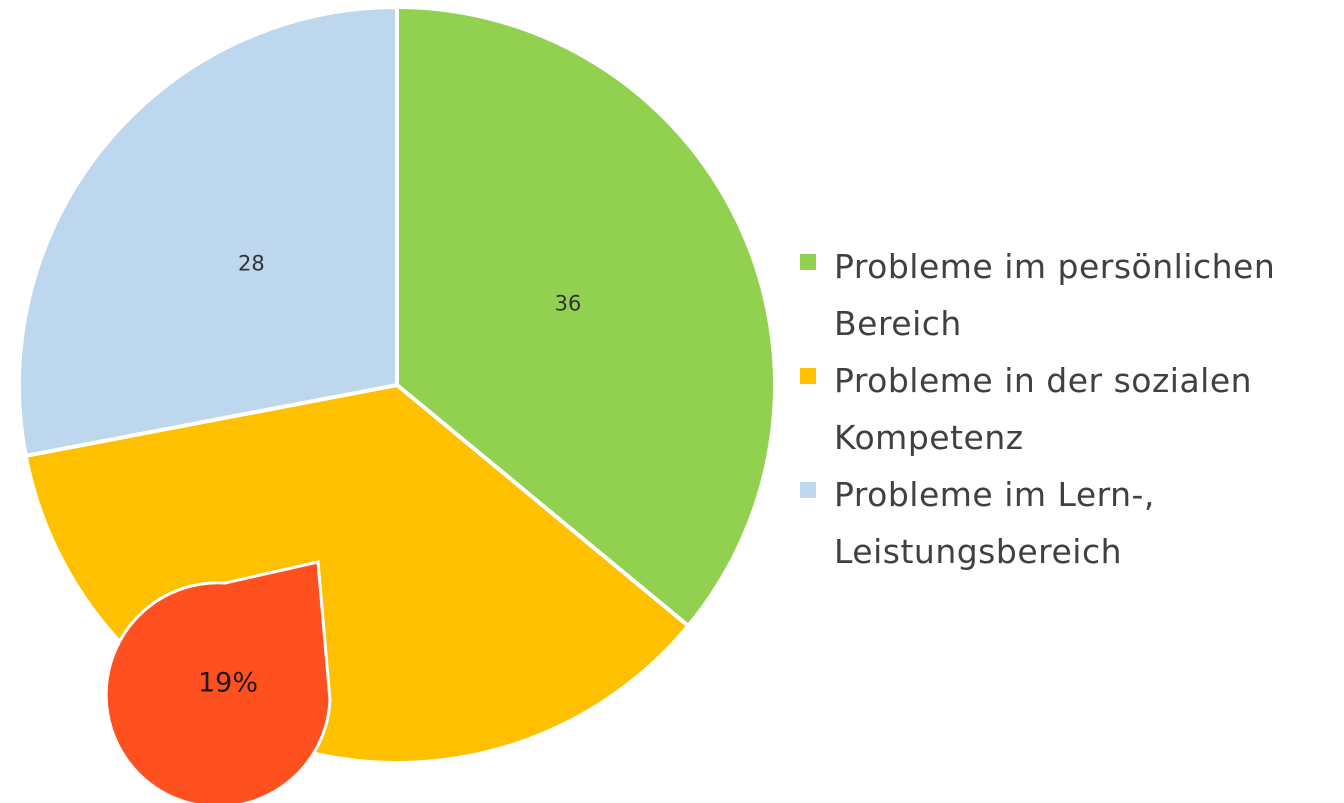 This screenshot has width=1344, height=803. I want to click on legend-label-line: Probleme in der sozialen, so click(1043, 380).